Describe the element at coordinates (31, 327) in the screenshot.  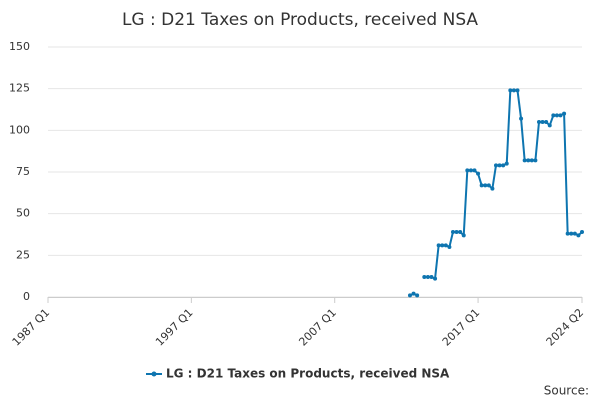
I see `x-tick-label: 1987 Q1` at that location.